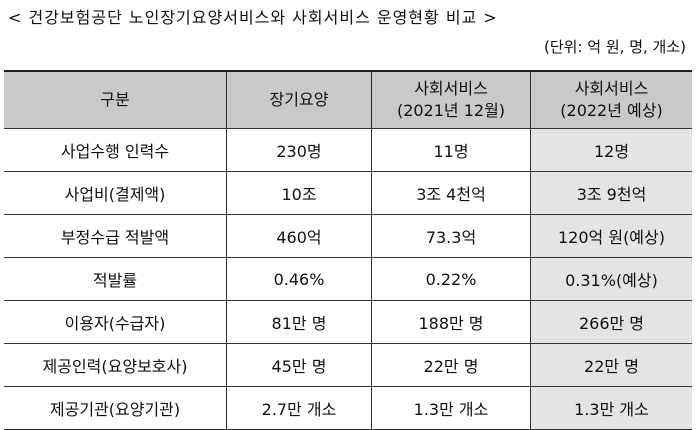 This screenshot has height=430, width=698. What do you see at coordinates (451, 322) in the screenshot?
I see `cell: 188만 명` at bounding box center [451, 322].